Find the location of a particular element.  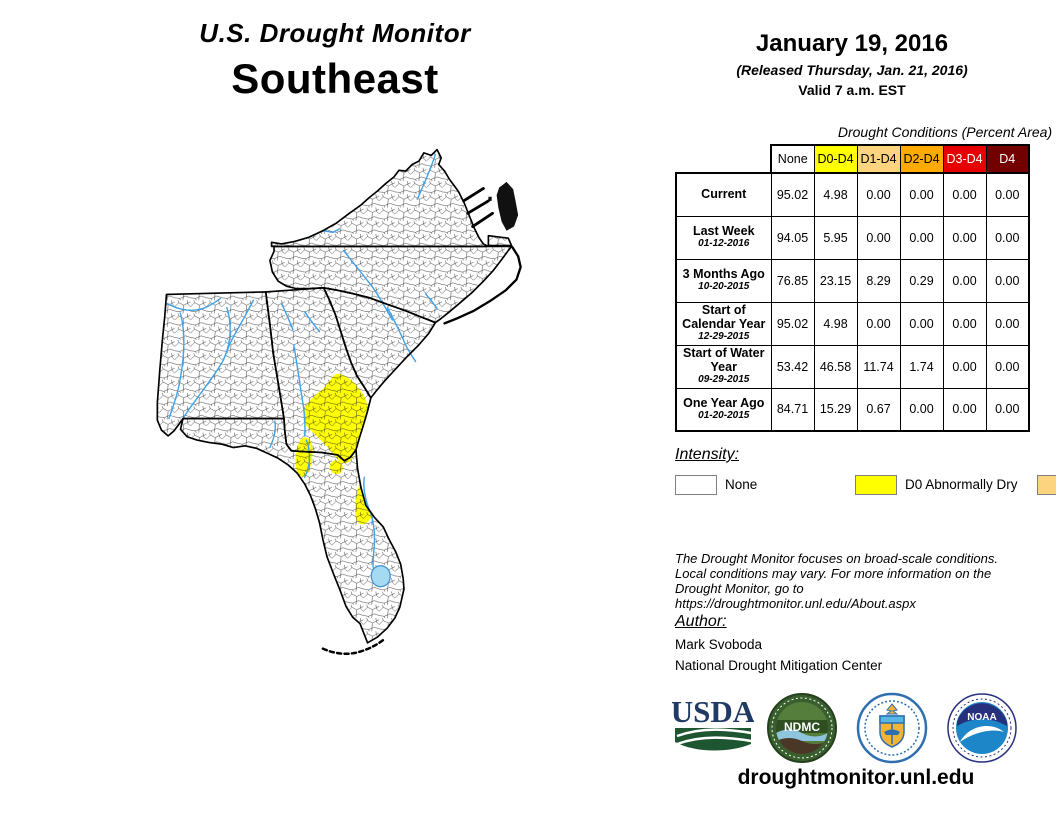

row-label: Current is located at coordinates (723, 194).